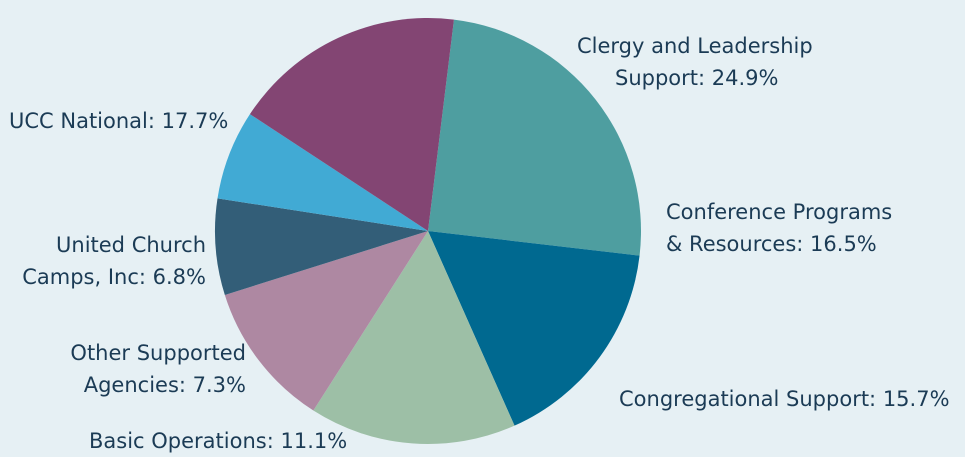  What do you see at coordinates (218, 441) in the screenshot?
I see `label-basic-operations: Basic Operations: 11.1%` at bounding box center [218, 441].